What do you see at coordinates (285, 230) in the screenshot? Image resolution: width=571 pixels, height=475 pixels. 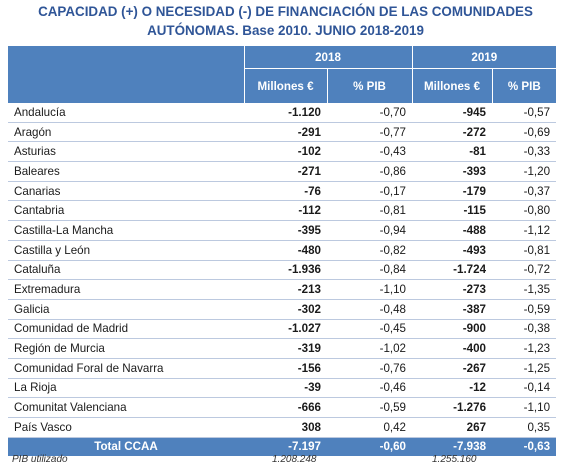 I see `millones-2018-cell: -395` at bounding box center [285, 230].